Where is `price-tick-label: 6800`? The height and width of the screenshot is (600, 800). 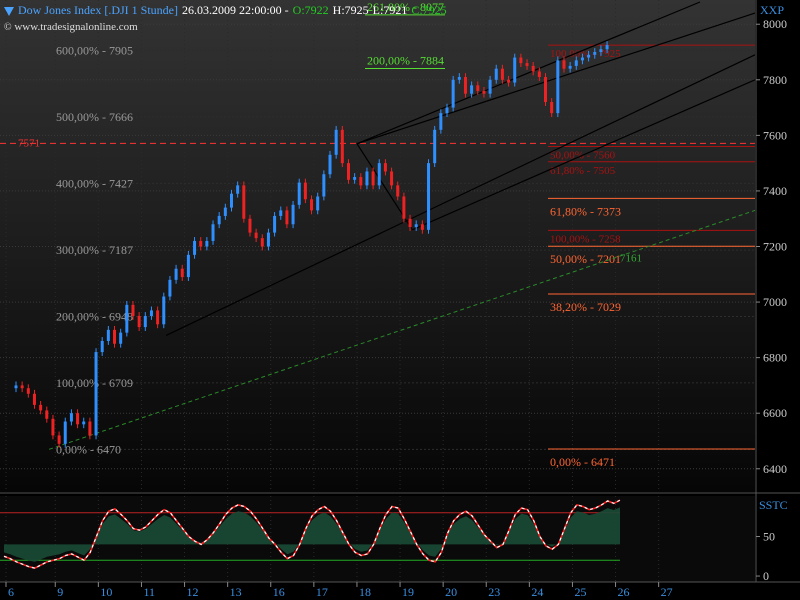 price-tick-label: 6800 is located at coordinates (775, 358).